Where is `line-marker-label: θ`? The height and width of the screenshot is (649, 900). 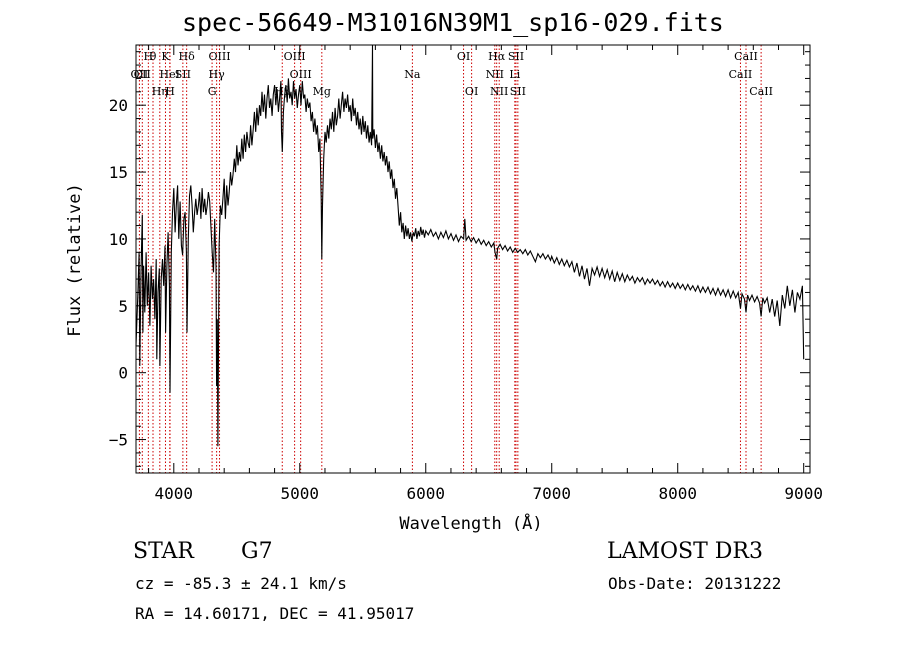
line-marker-label: θ is located at coordinates (153, 56).